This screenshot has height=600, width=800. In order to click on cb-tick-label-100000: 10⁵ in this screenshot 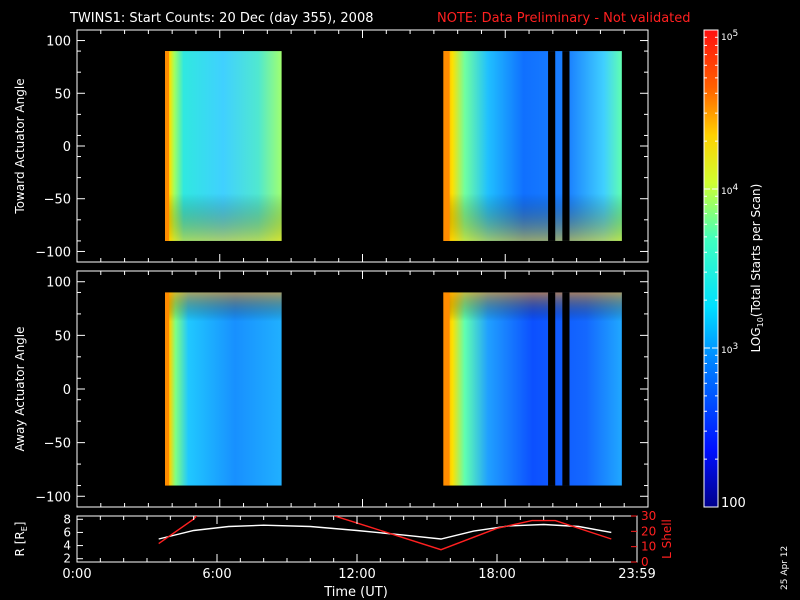, I will do `click(729, 36)`.